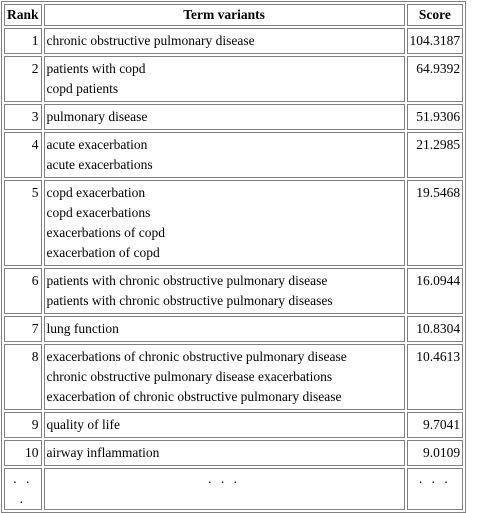 The image size is (494, 513). I want to click on rank-cell: 7, so click(23, 329).